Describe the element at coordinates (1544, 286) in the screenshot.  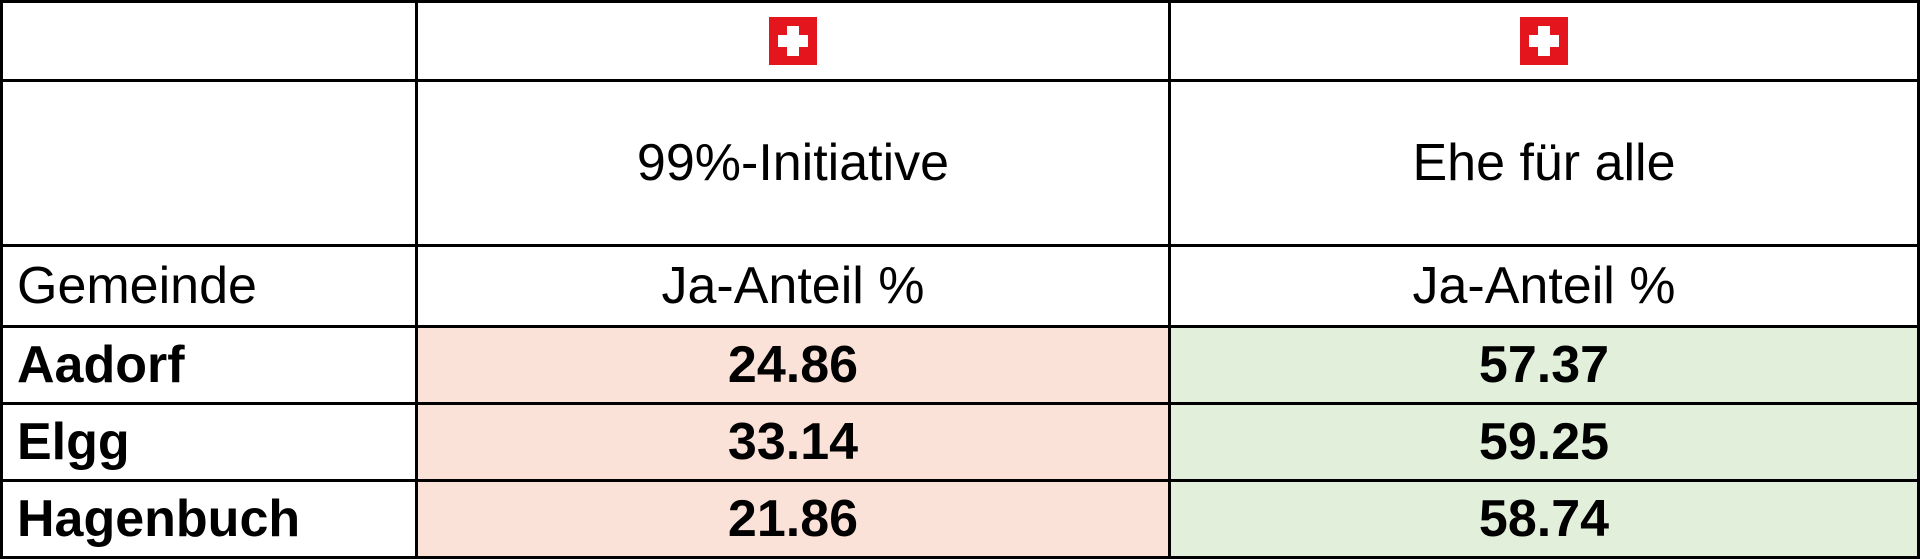
I see `share-header-marriage: Ja-Anteil %` at that location.